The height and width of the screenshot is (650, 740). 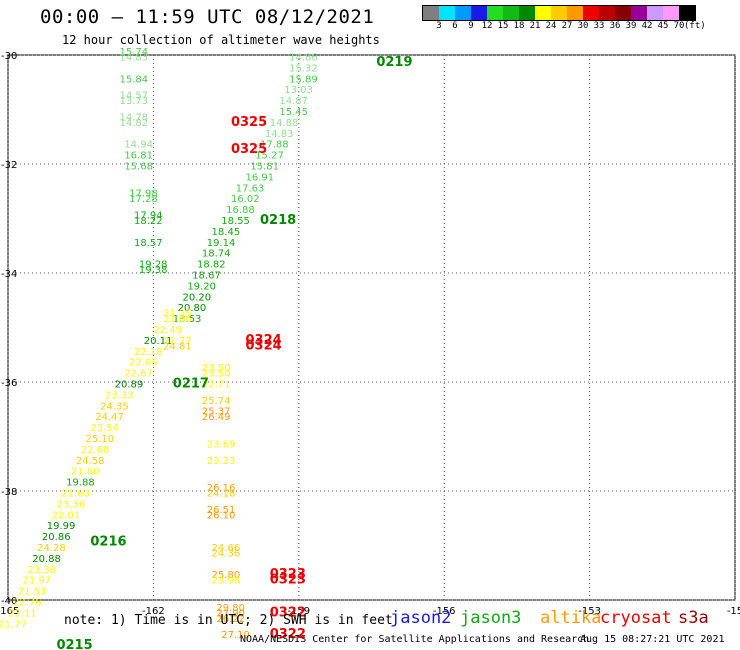 What do you see at coordinates (226, 581) in the screenshot?
I see `wave-height-label: 23.98` at bounding box center [226, 581].